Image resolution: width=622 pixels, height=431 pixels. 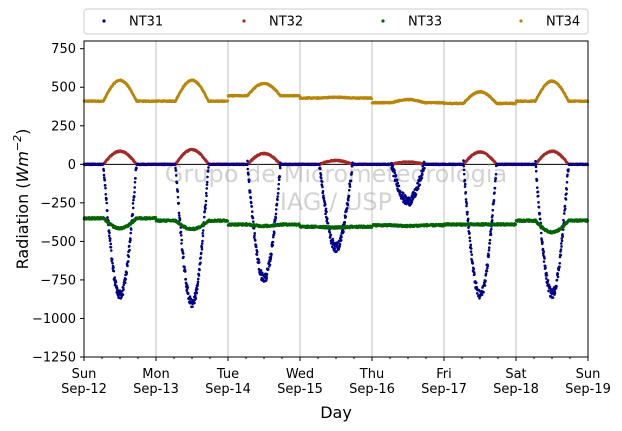 What do you see at coordinates (146, 22) in the screenshot?
I see `legend-label: NT31` at bounding box center [146, 22].